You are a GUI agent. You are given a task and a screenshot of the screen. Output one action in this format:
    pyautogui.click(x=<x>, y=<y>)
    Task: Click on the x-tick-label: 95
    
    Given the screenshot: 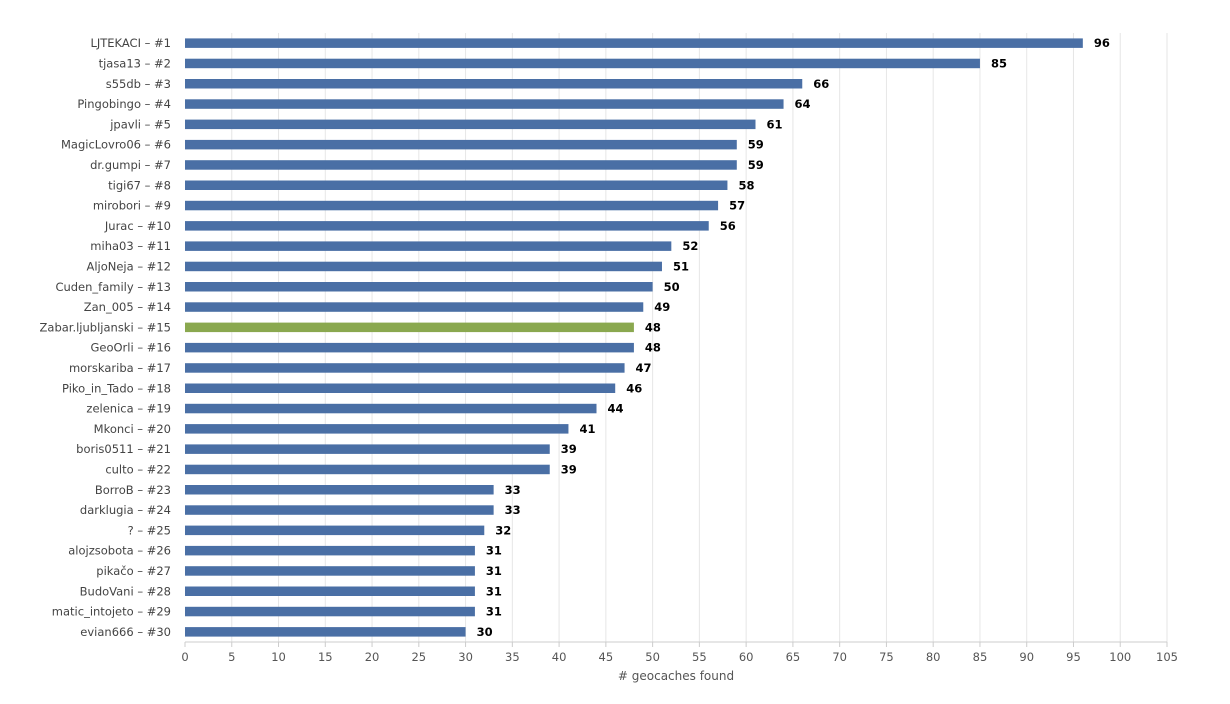 What is the action you would take?
    pyautogui.click(x=1073, y=657)
    